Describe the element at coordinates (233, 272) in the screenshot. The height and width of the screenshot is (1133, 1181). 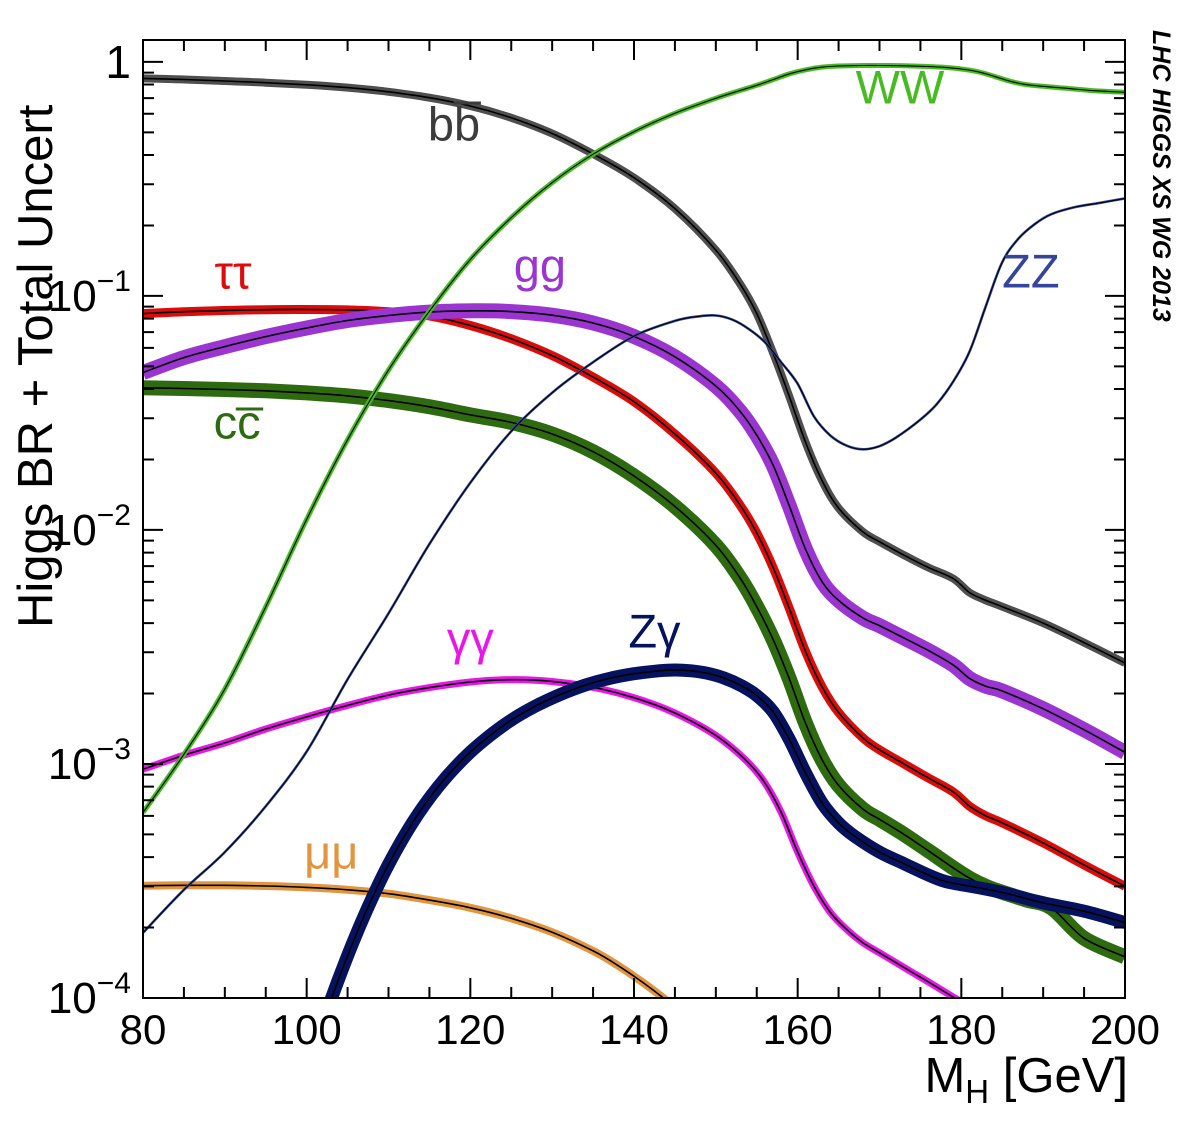
I see `series-label-tautau: ττ` at that location.